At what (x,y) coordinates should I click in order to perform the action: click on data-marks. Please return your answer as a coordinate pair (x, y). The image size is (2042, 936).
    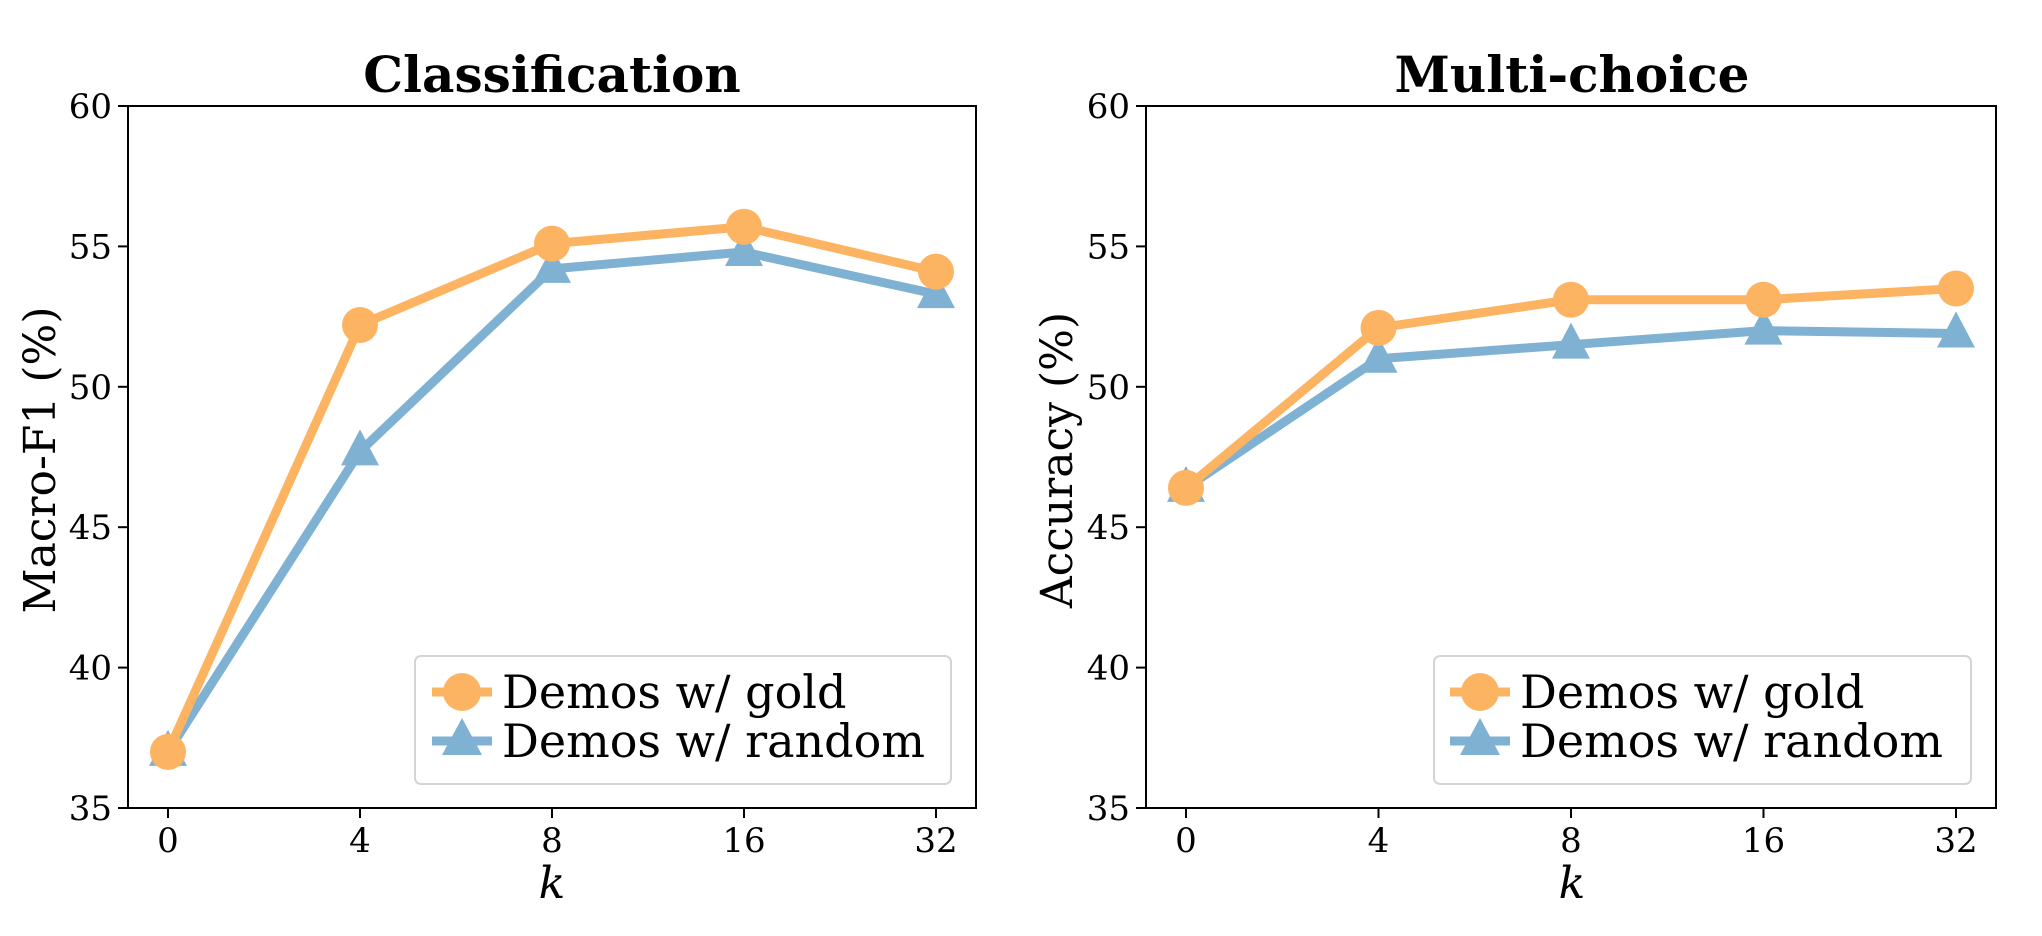
    Looking at the image, I should click on (1571, 388).